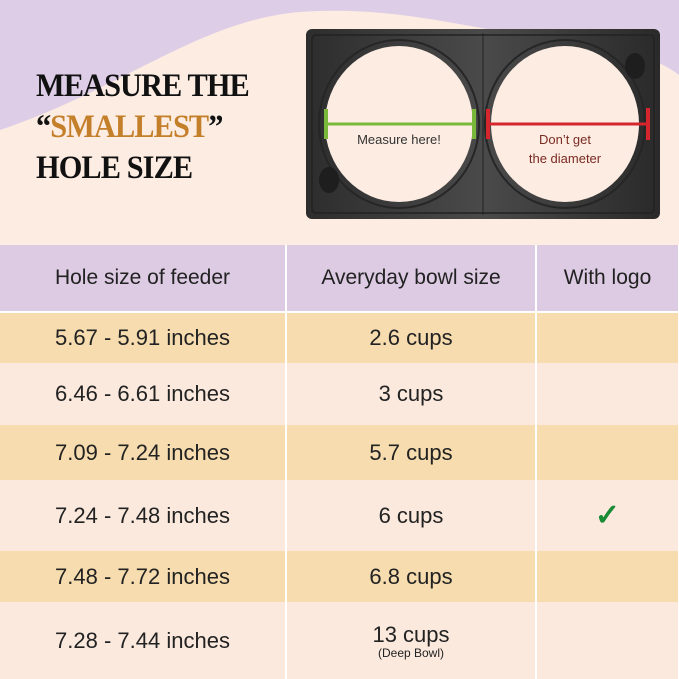 The image size is (679, 679). I want to click on bowl-size: 13 cups (Deep Bowl), so click(411, 640).